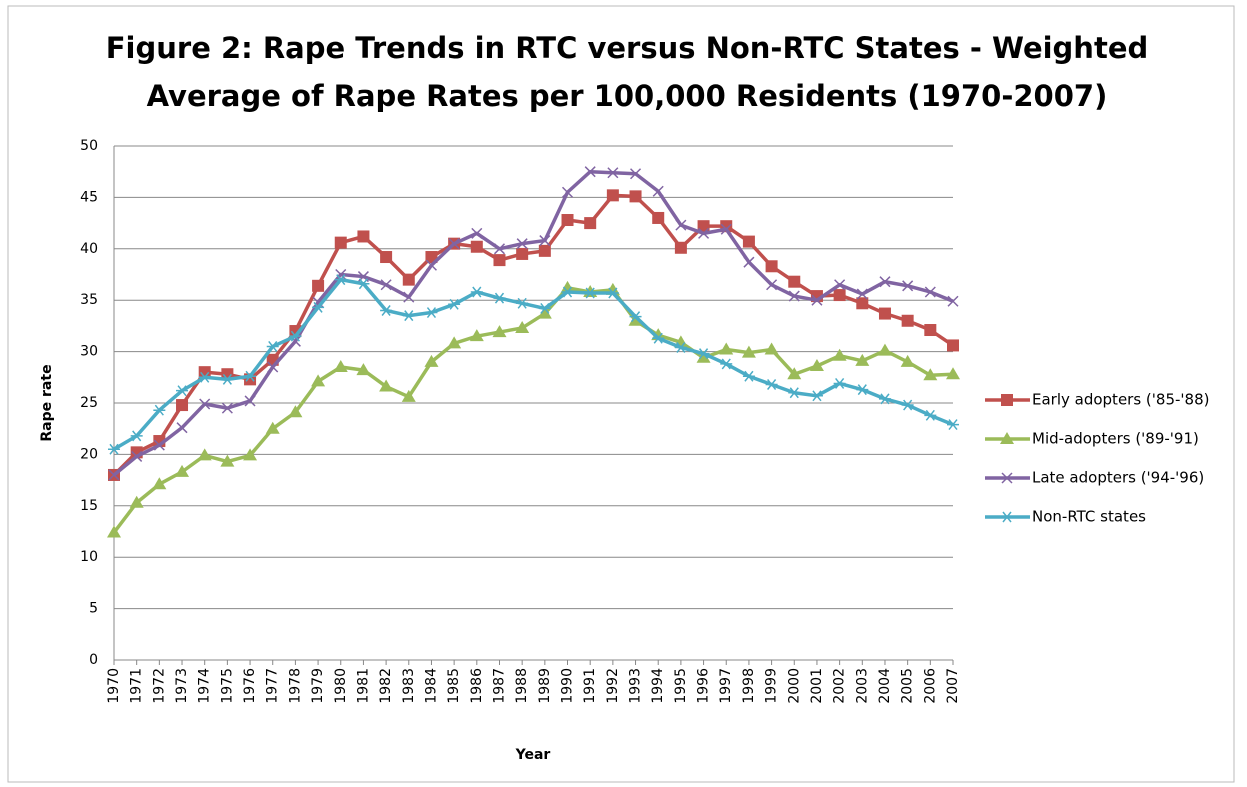 This screenshot has height=787, width=1247. I want to click on y-tick-label: 10, so click(89, 557).